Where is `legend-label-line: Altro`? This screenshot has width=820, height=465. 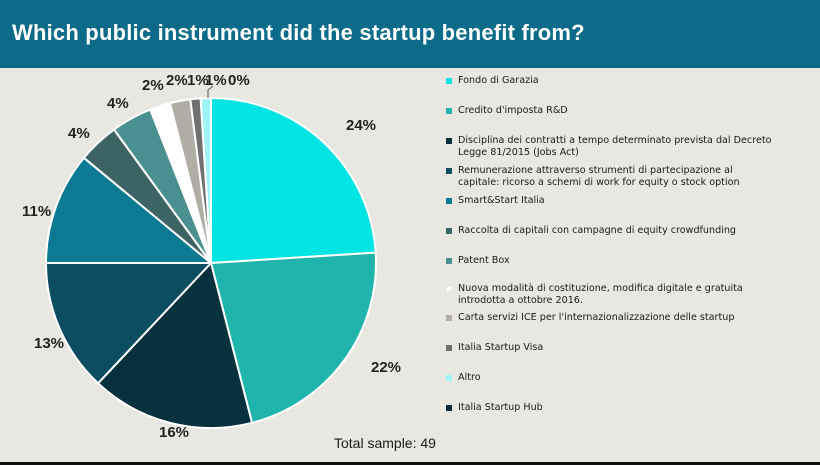
legend-label-line: Altro is located at coordinates (469, 377).